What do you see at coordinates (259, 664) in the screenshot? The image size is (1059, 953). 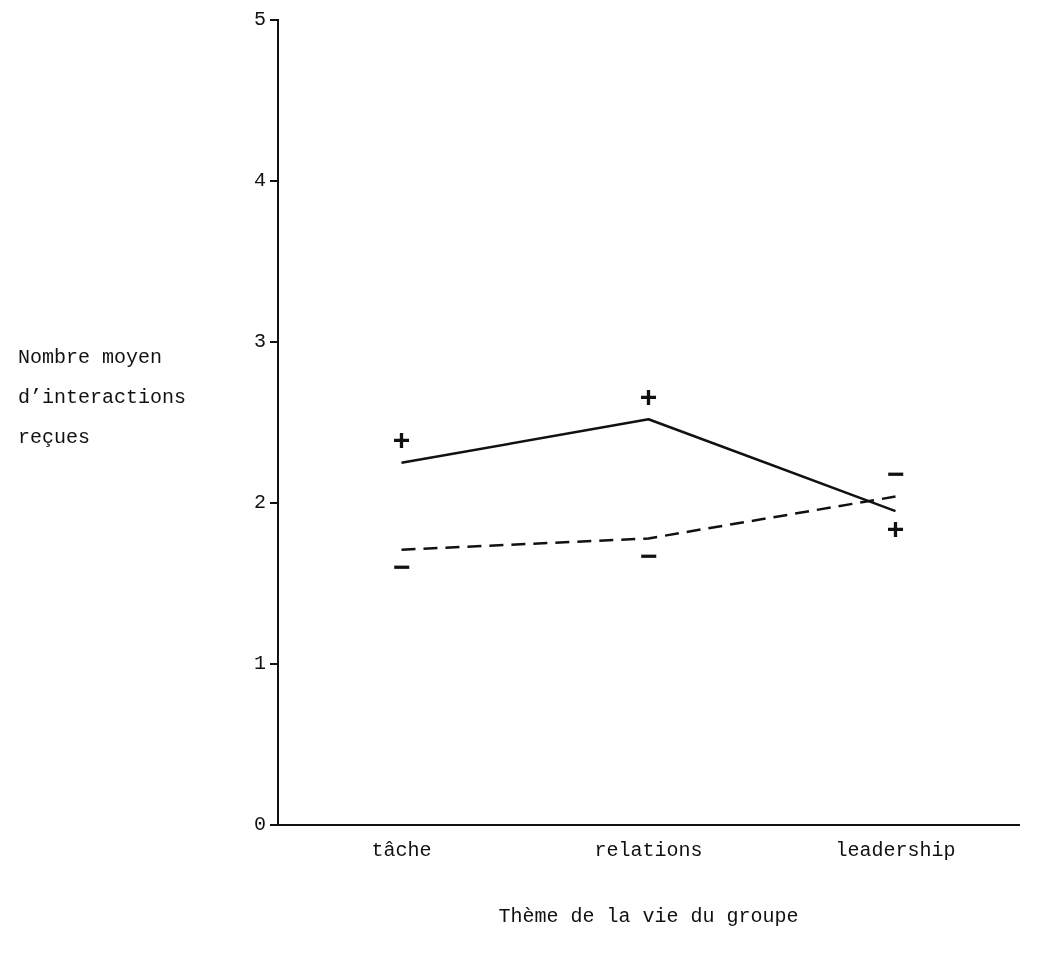 I see `y-tick-label: 1` at bounding box center [259, 664].